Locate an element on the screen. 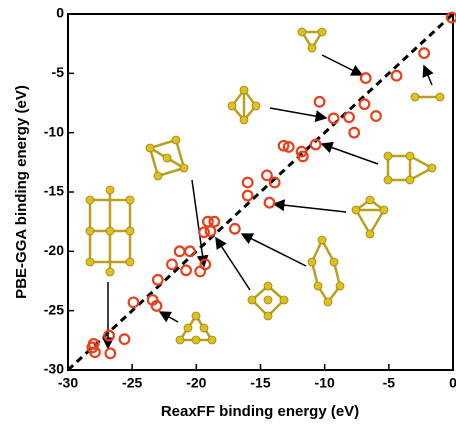  x-axis-label: ReaxFF binding energy (eV) is located at coordinates (260, 411).